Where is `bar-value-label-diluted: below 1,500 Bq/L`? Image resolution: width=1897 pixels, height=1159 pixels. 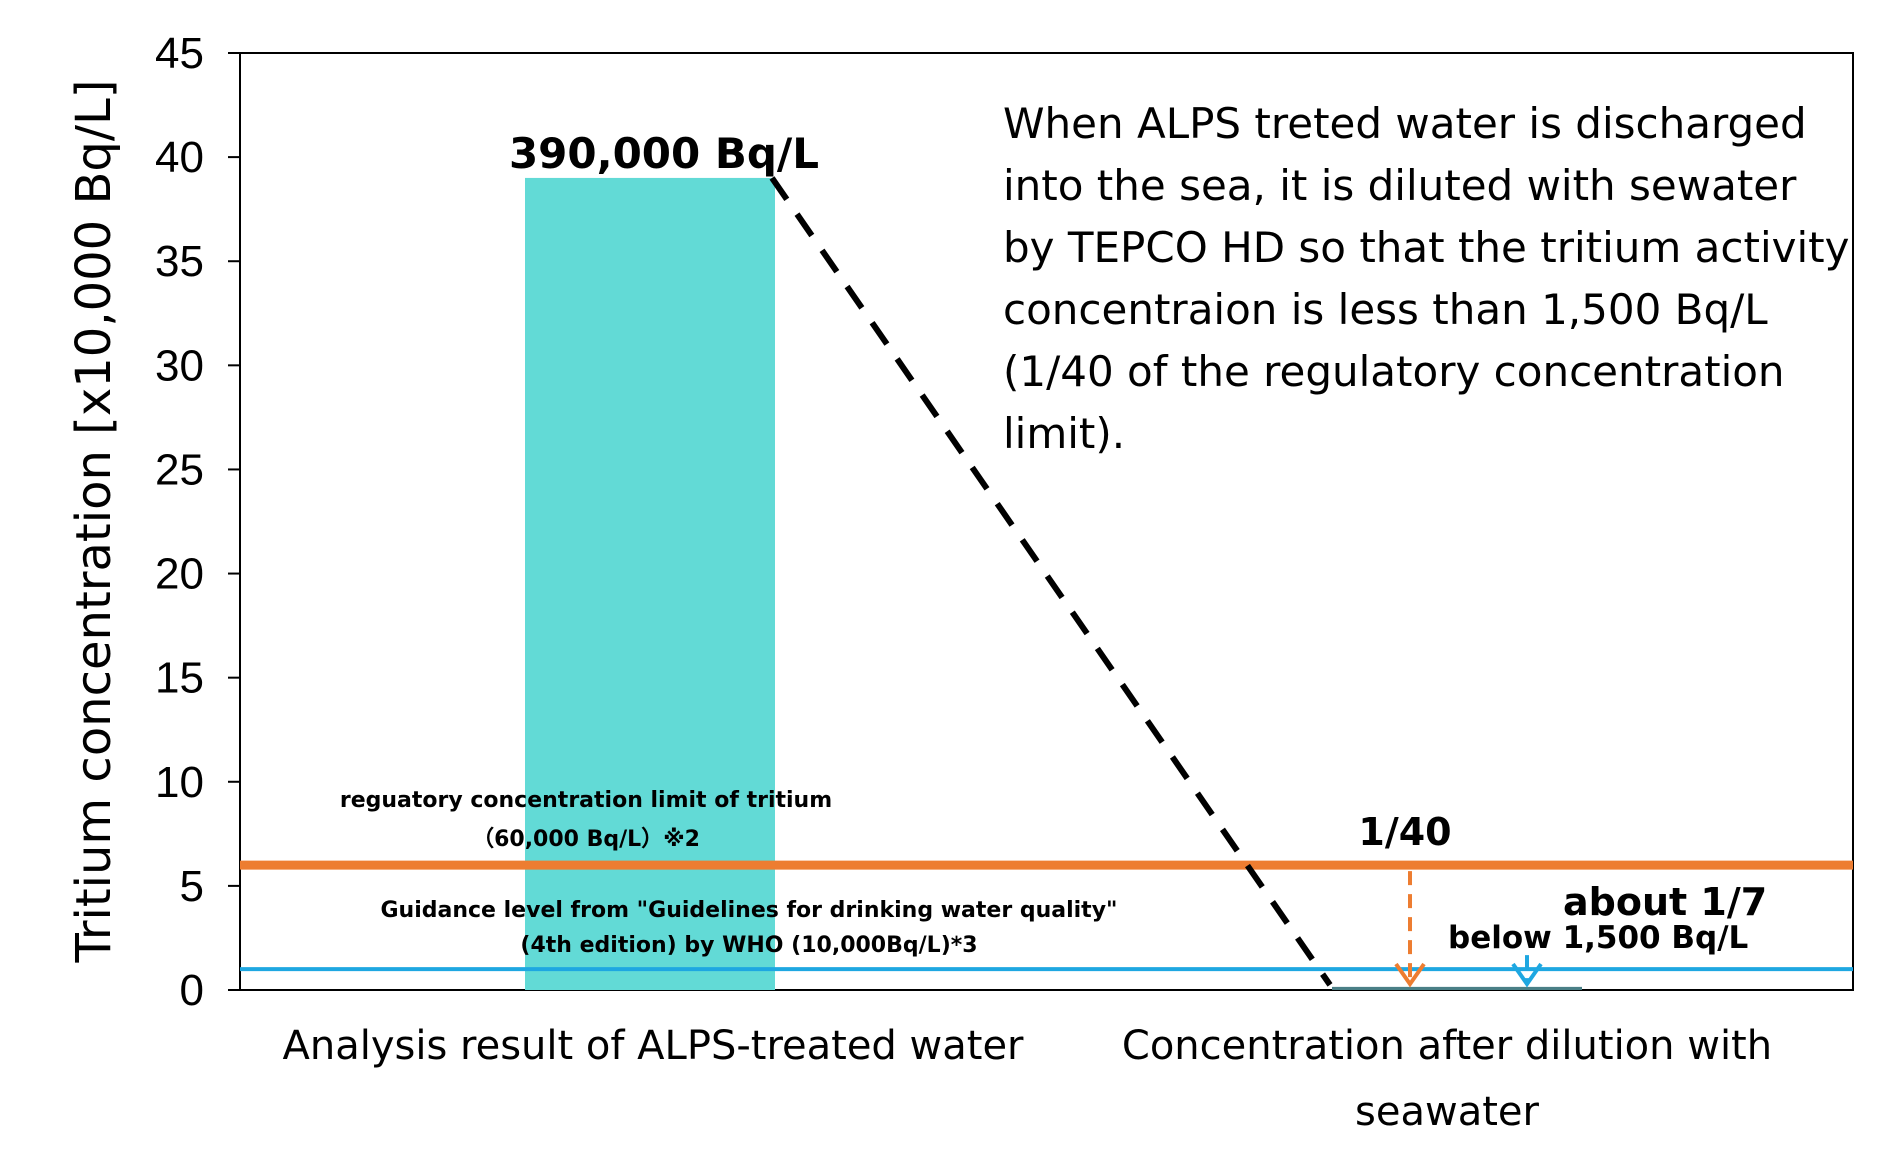
bar-value-label-diluted: below 1,500 Bq/L is located at coordinates (1598, 938).